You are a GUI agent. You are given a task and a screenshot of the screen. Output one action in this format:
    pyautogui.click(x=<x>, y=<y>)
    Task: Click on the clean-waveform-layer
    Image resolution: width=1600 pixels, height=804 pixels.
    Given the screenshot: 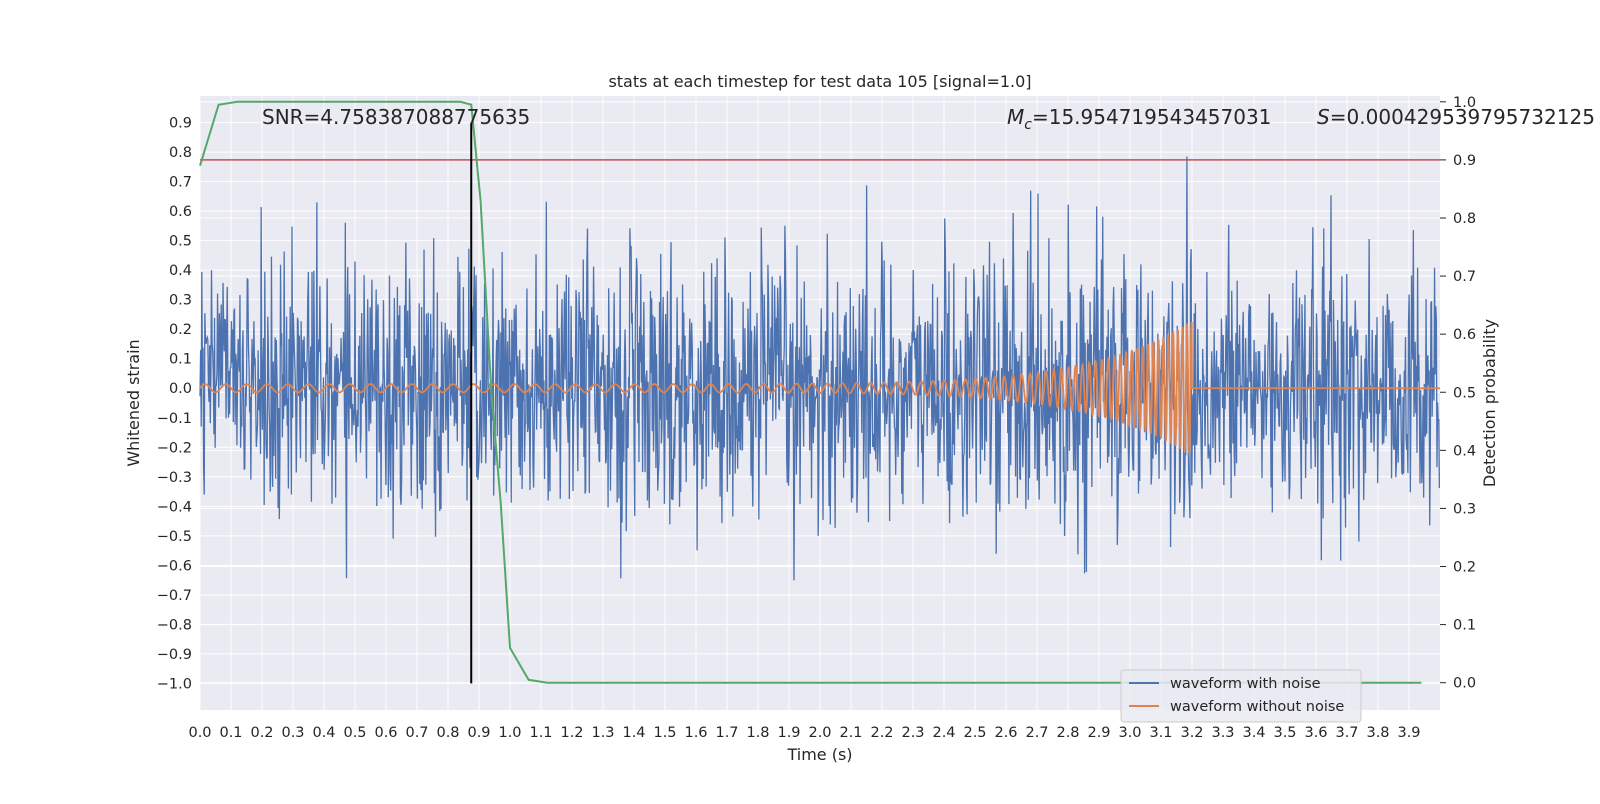 What is the action you would take?
    pyautogui.click(x=819, y=388)
    